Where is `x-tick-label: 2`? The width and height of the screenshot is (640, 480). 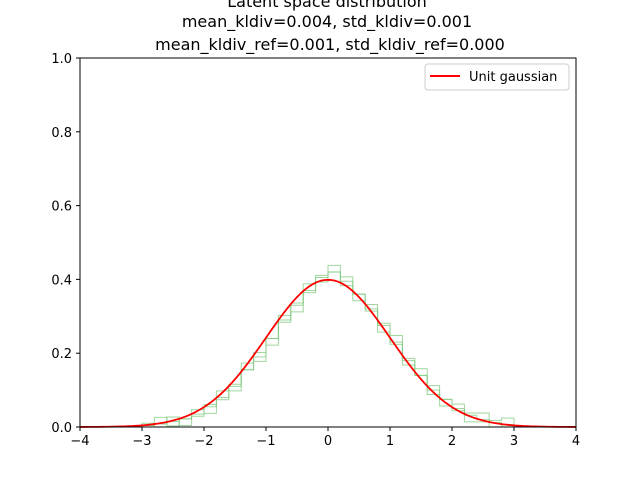 x-tick-label: 2 is located at coordinates (452, 441).